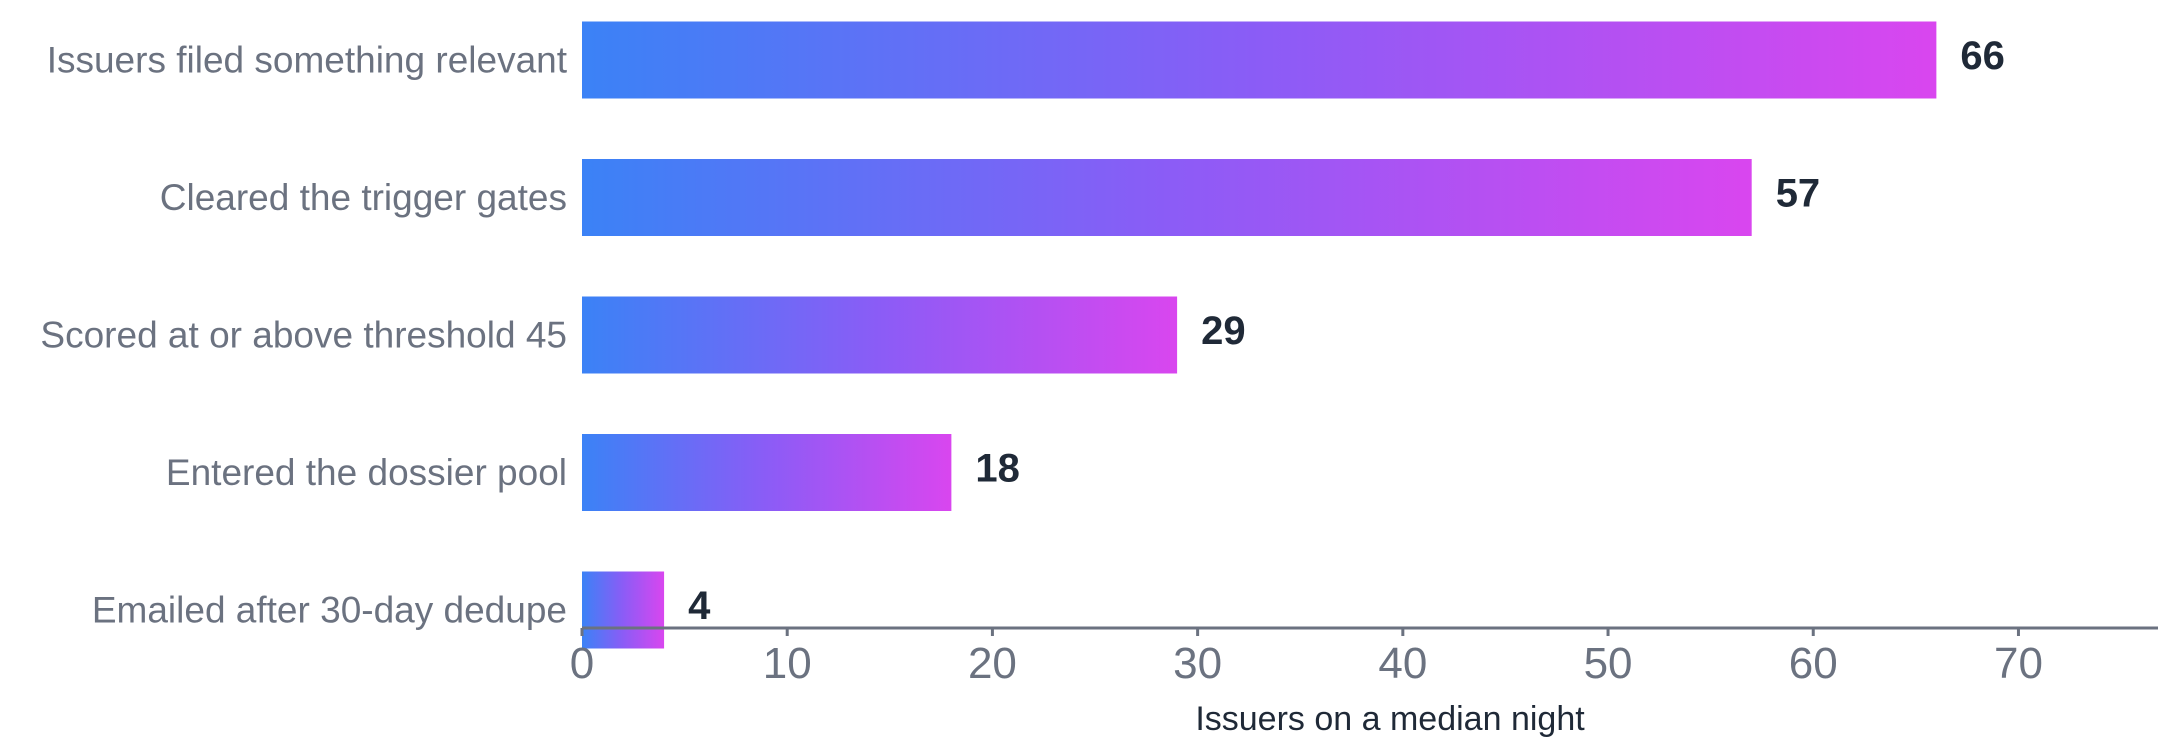 The width and height of the screenshot is (2162, 753). I want to click on value-label-1: 57, so click(1798, 194).